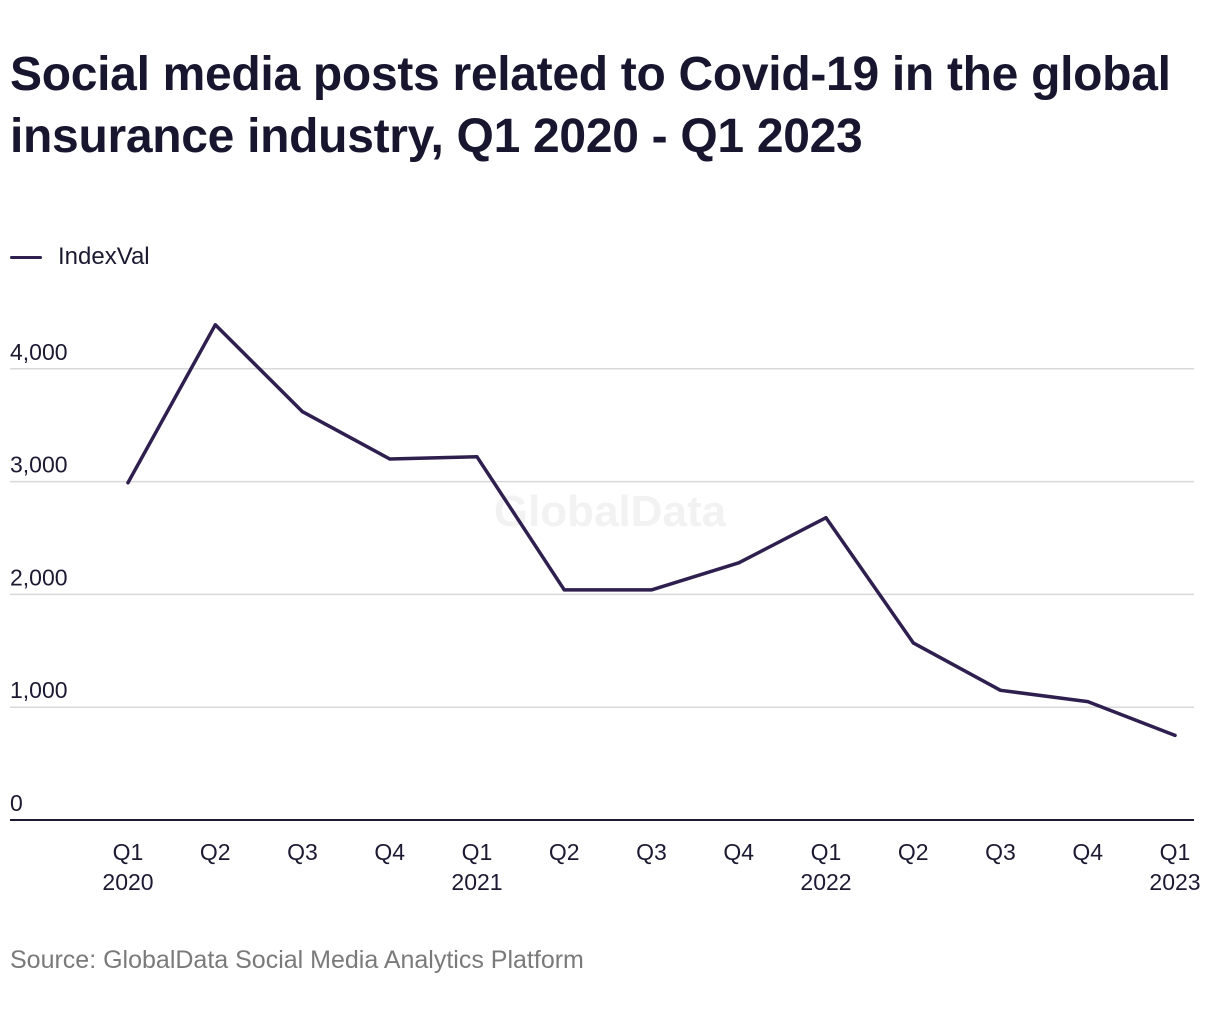  Describe the element at coordinates (825, 882) in the screenshot. I see `x-tick-year-label: 2022` at that location.